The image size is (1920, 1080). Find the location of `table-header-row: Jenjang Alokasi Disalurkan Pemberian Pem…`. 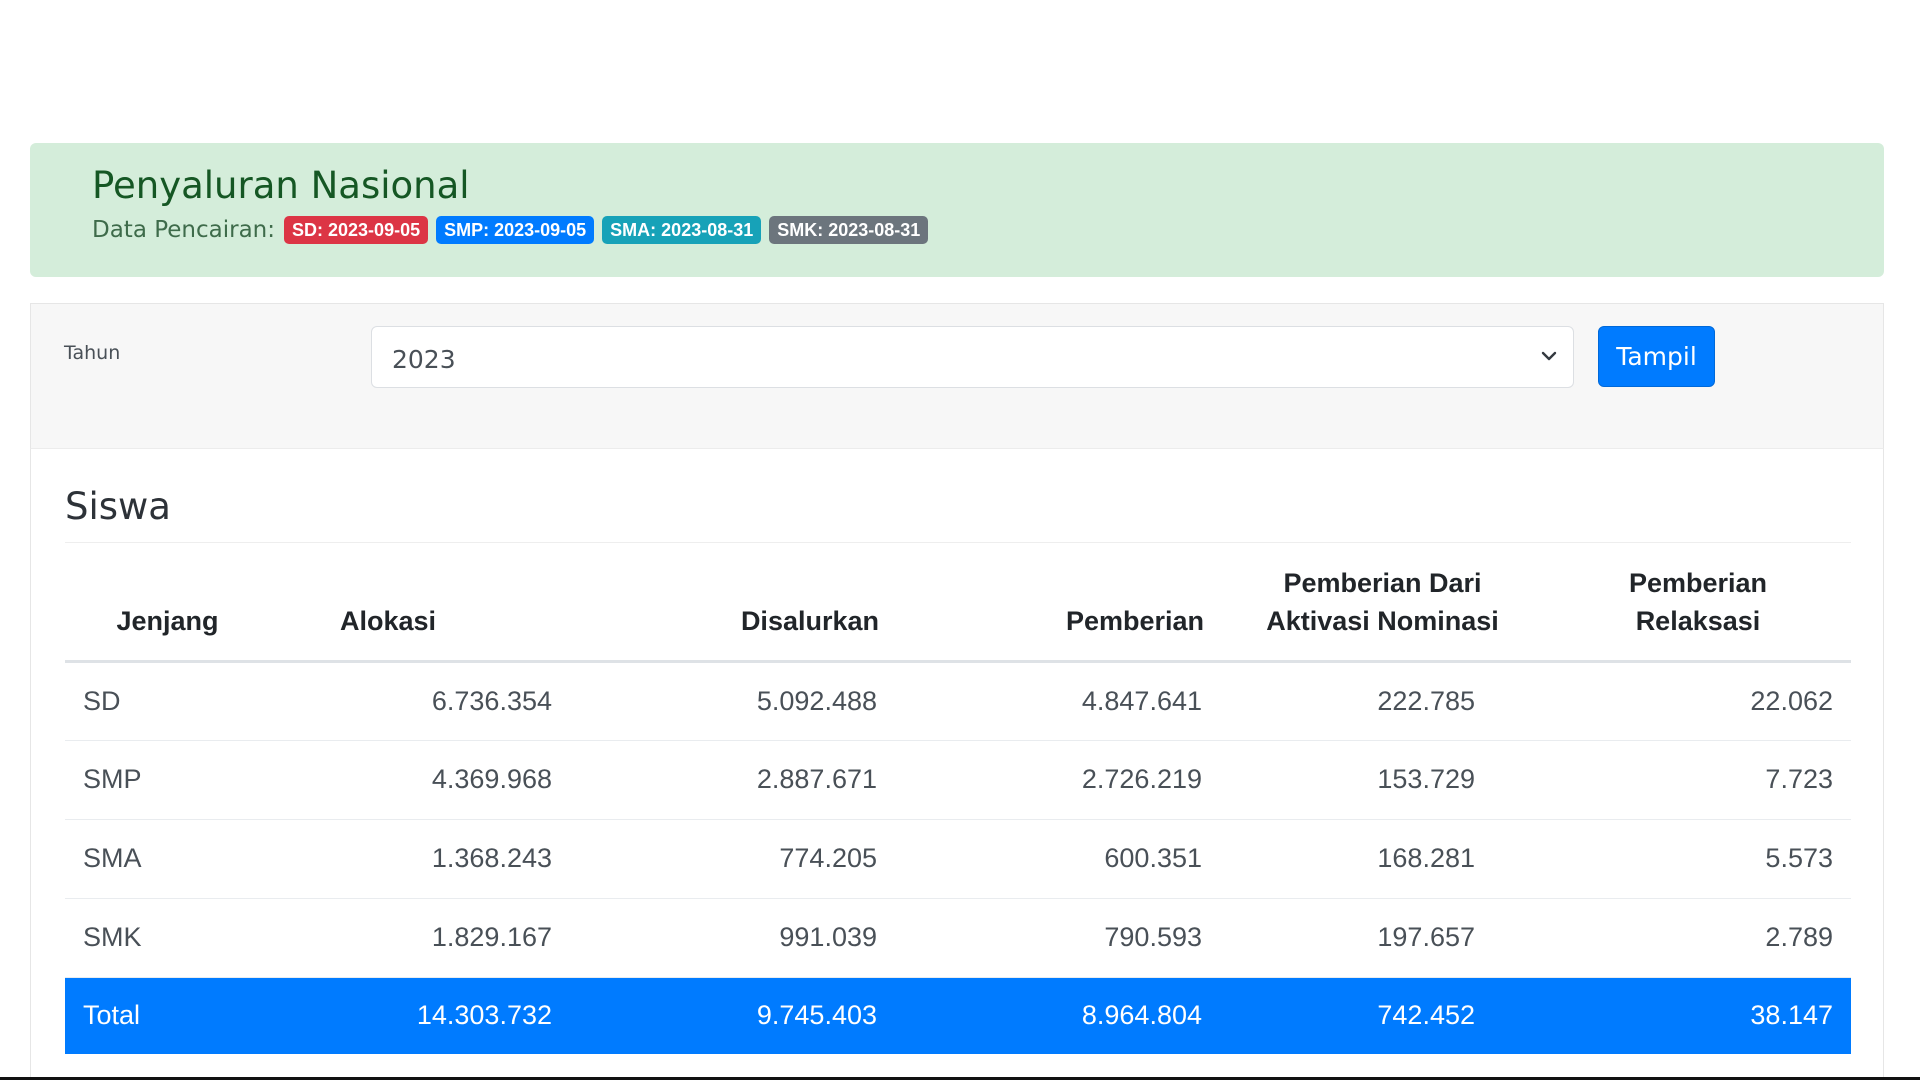

table-header-row: Jenjang Alokasi Disalurkan Pemberian Pem… is located at coordinates (958, 603).